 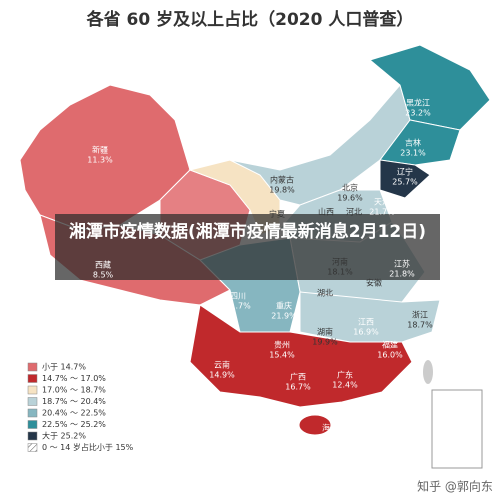 What do you see at coordinates (350, 198) in the screenshot?
I see `province-value: 19.6%` at bounding box center [350, 198].